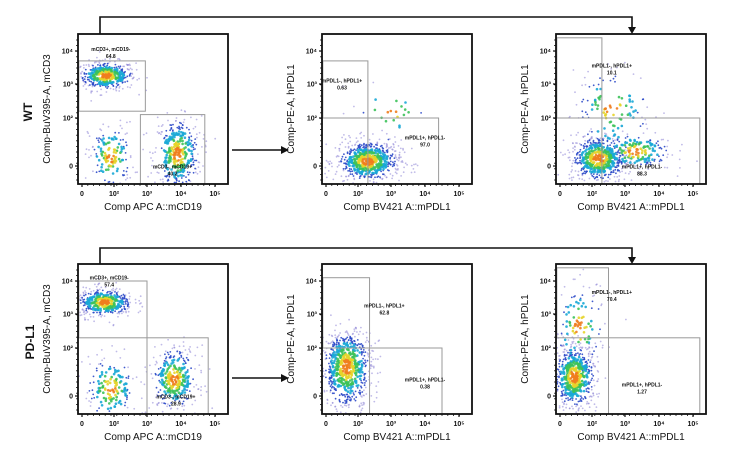 Image resolution: width=731 pixels, height=471 pixels. What do you see at coordinates (153, 207) in the screenshot?
I see `x-axis-label: Comp APC A::mCD19` at bounding box center [153, 207].